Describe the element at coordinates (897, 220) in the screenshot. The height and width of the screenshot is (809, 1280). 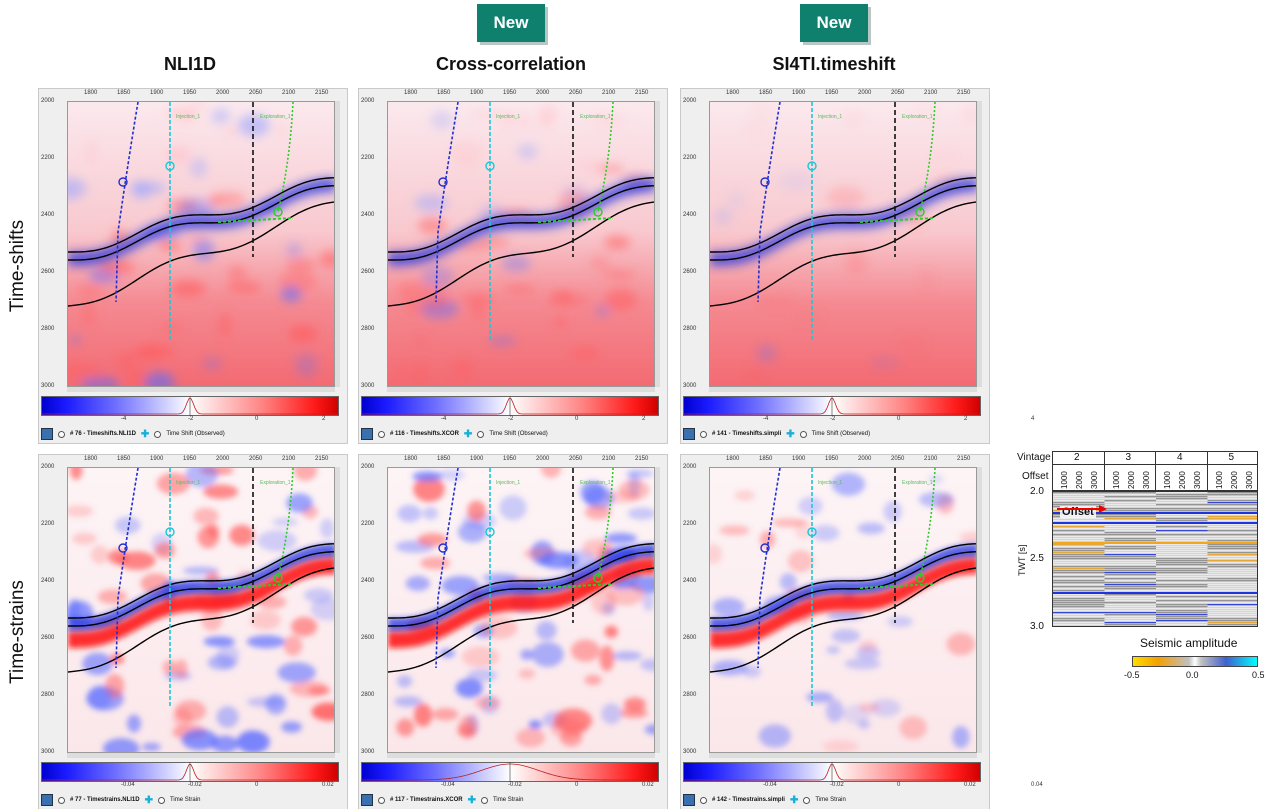
I see `well-horizontal-section` at that location.